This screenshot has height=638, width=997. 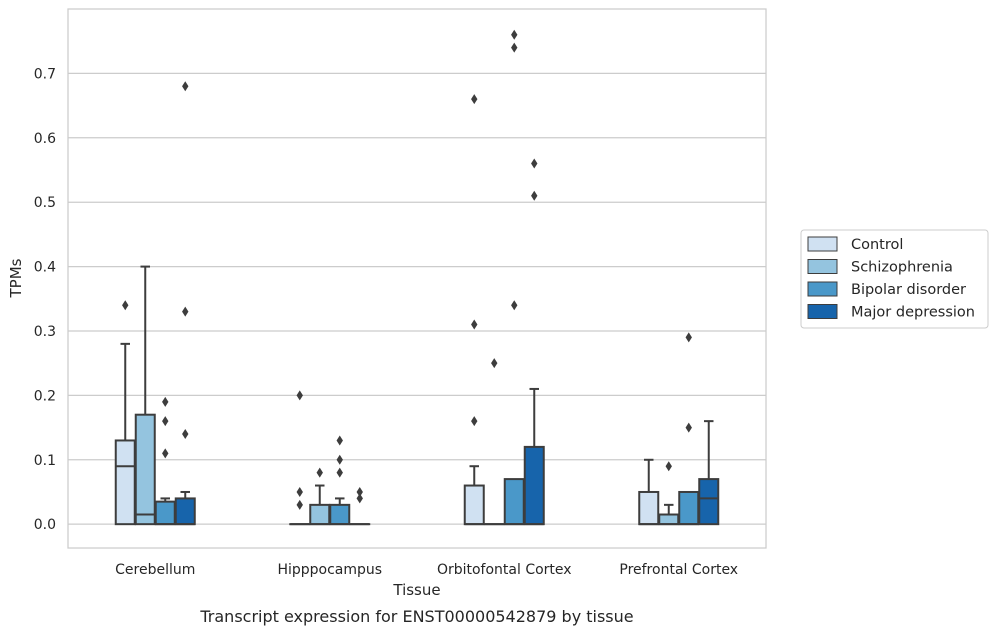 I want to click on x-axis-label: Tissue, so click(x=416, y=590).